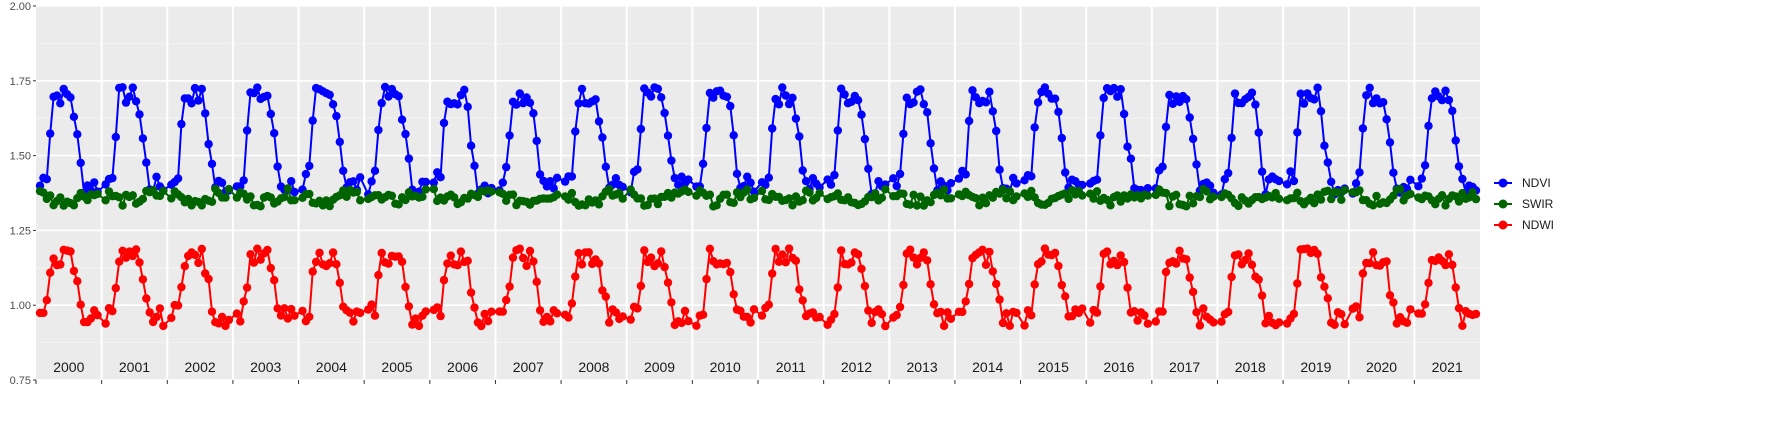  I want to click on y-tick-label: 1.25, so click(20, 231).